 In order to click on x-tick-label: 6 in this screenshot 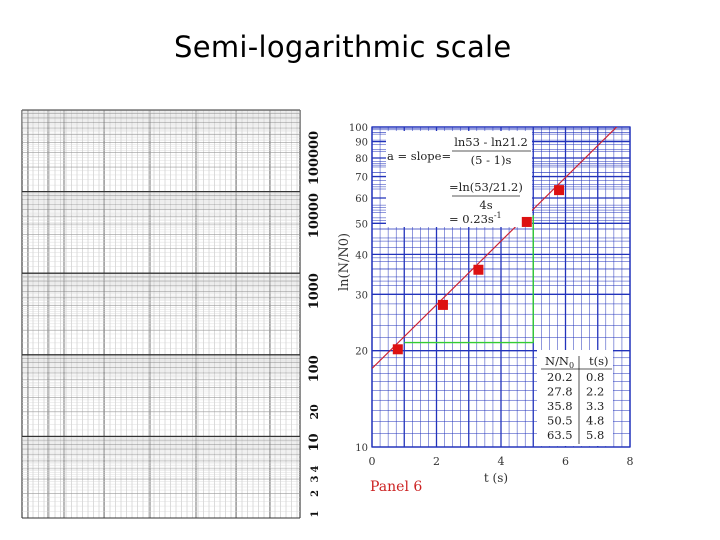, I will do `click(565, 461)`.